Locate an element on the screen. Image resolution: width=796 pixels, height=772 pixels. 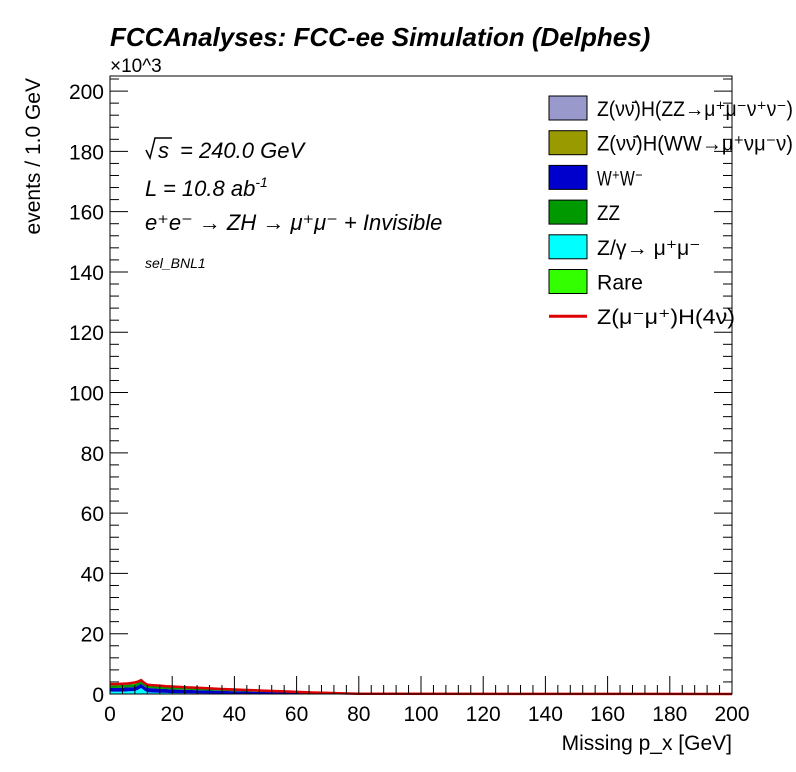
y-tick-label: 100 is located at coordinates (86, 394).